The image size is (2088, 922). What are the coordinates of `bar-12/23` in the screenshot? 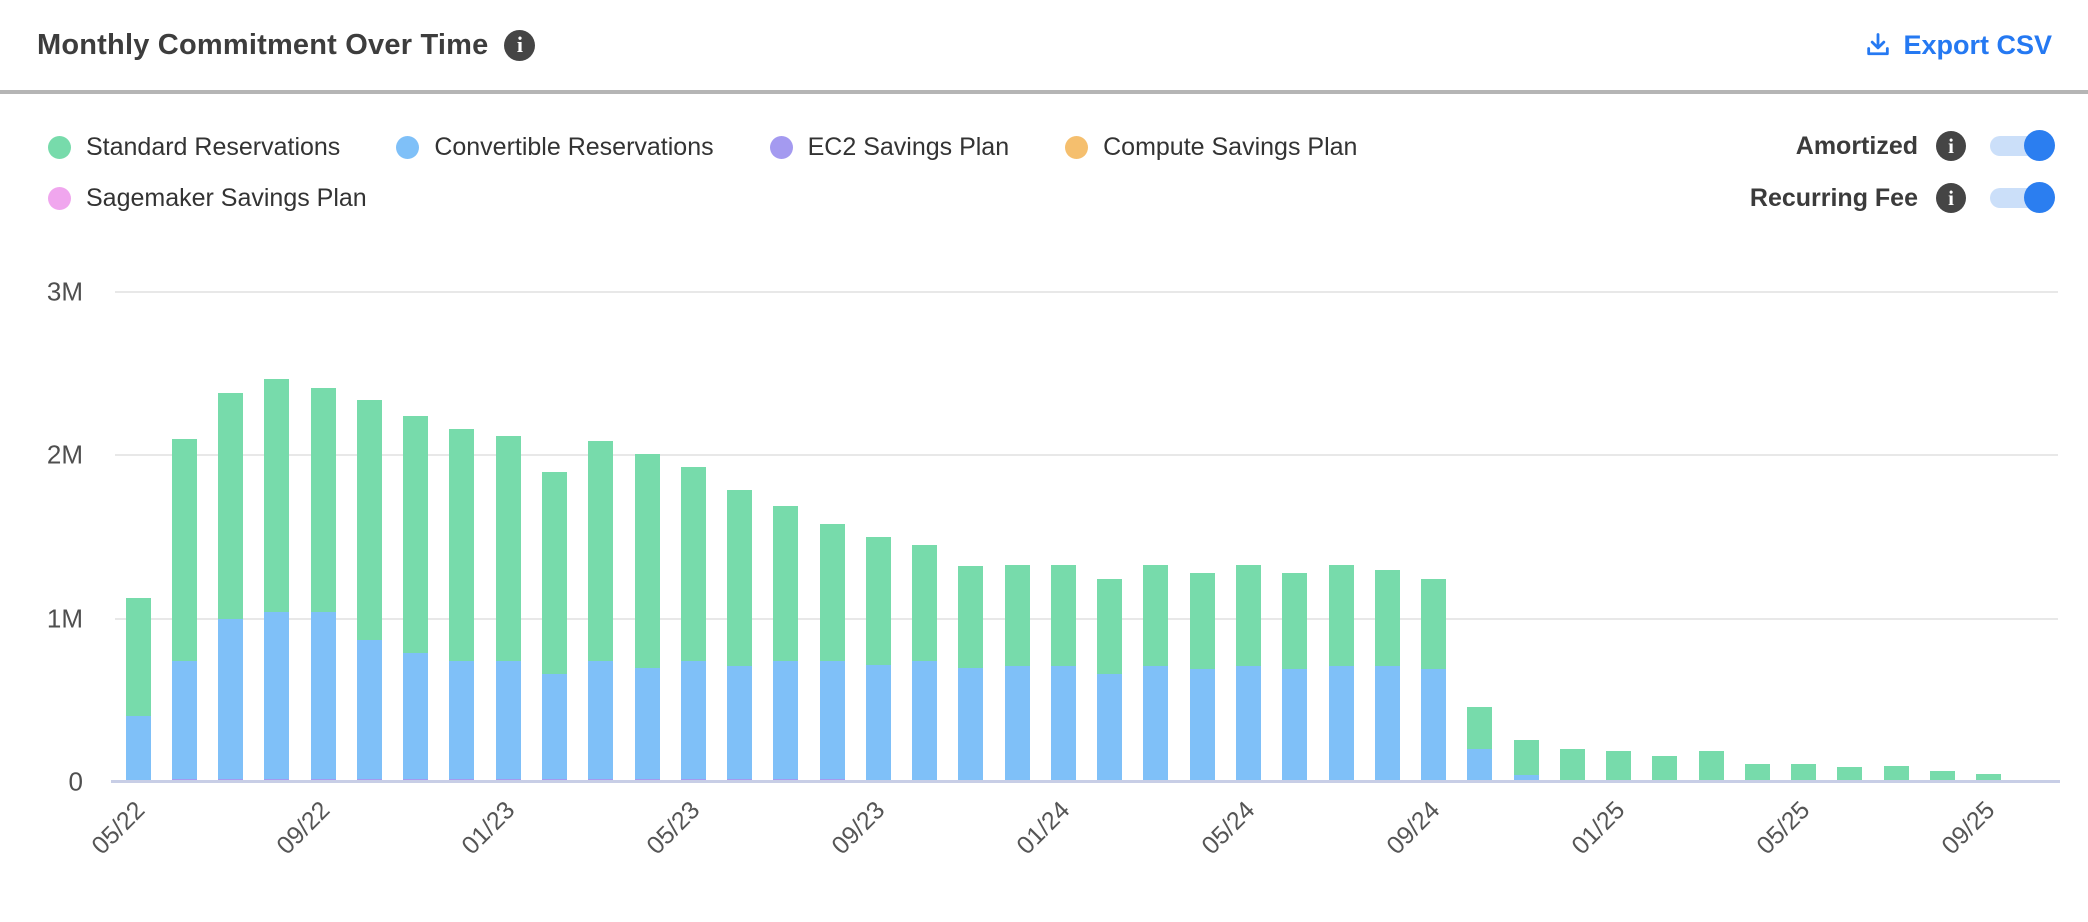 It's located at (1017, 673).